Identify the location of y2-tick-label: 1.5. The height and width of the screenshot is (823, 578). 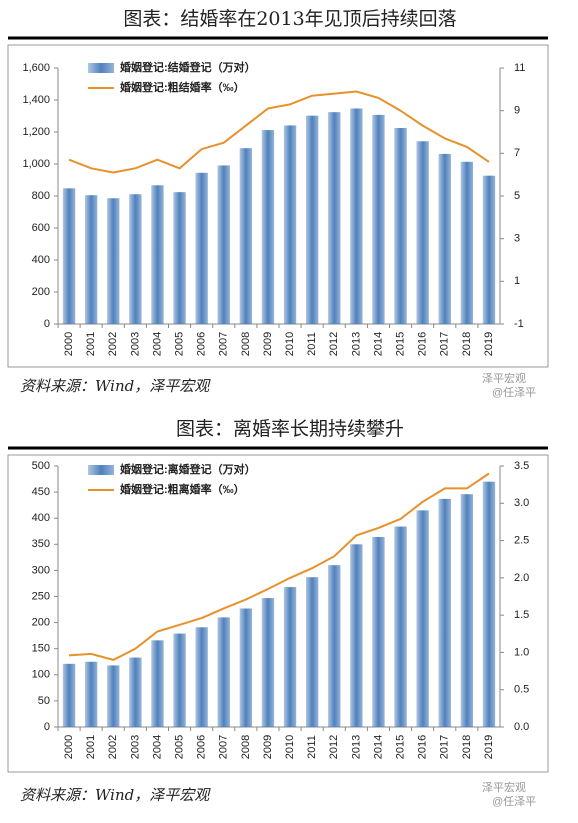
(521, 615).